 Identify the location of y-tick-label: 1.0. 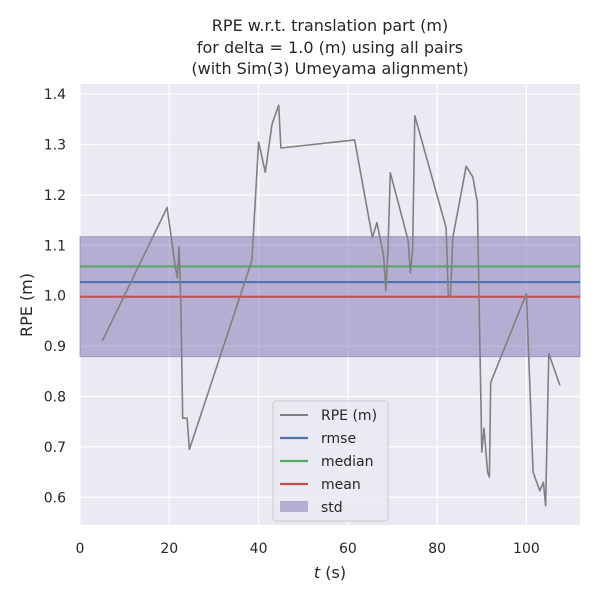
(55, 297).